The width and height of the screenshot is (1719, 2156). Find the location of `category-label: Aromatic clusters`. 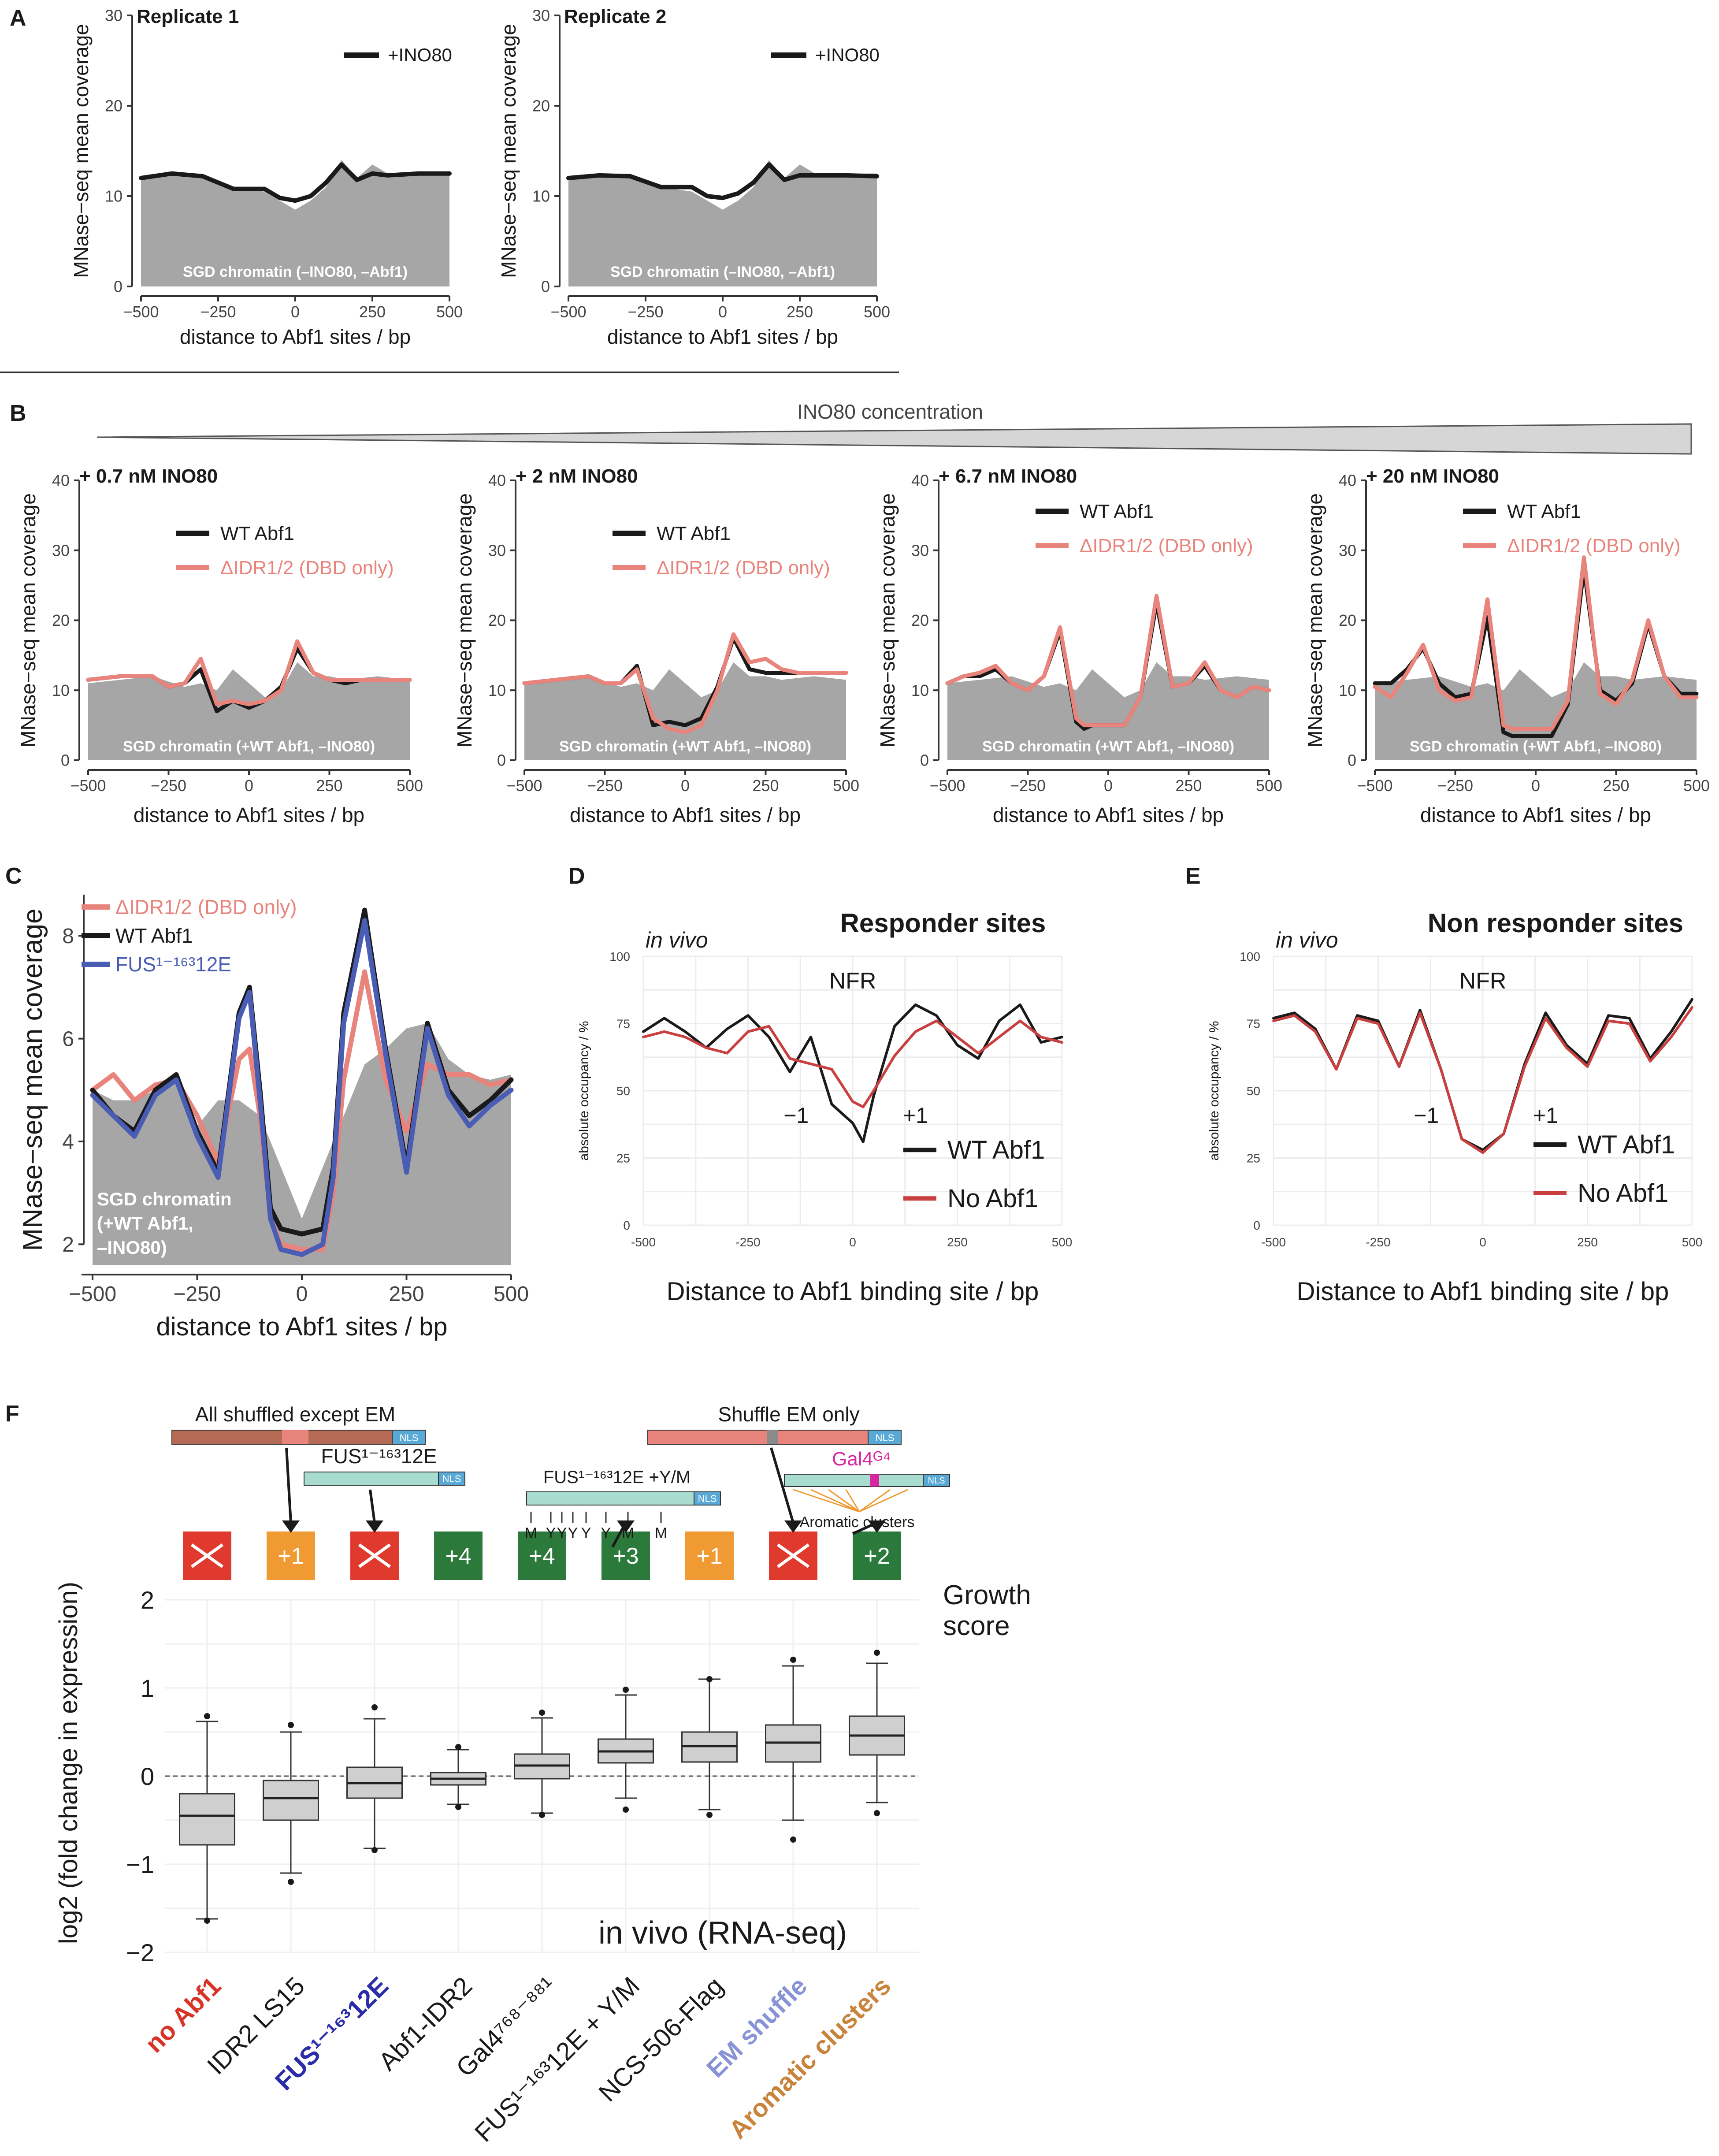

category-label: Aromatic clusters is located at coordinates (810, 2057).